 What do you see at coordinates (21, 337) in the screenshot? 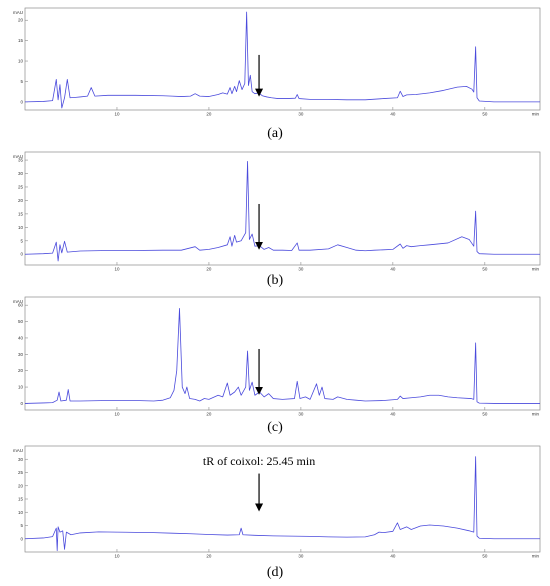
I see `y-tick-label: 40` at bounding box center [21, 337].